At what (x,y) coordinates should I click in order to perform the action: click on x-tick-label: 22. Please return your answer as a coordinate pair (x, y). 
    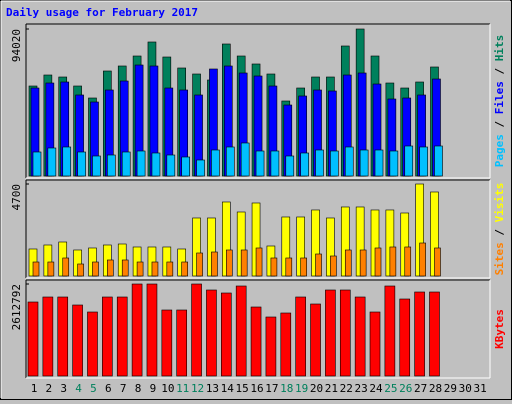
    Looking at the image, I should click on (346, 388).